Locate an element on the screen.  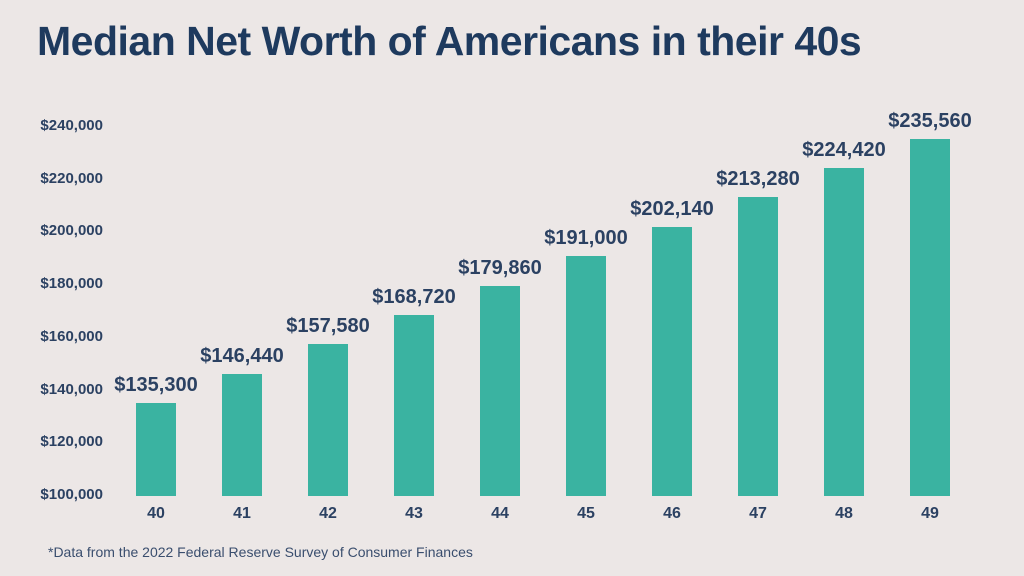
y-axis-tick-label: $120,000 is located at coordinates (71, 442).